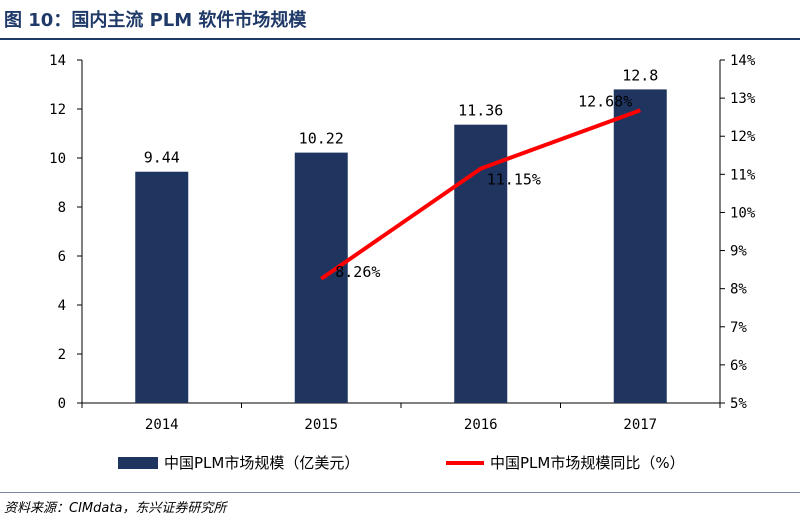 This screenshot has width=800, height=523. Describe the element at coordinates (743, 61) in the screenshot. I see `right-tick-label: 14%` at that location.